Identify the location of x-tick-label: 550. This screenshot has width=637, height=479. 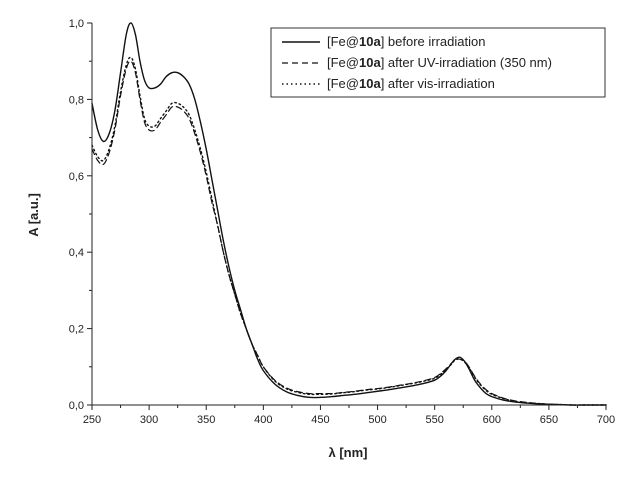
(434, 420).